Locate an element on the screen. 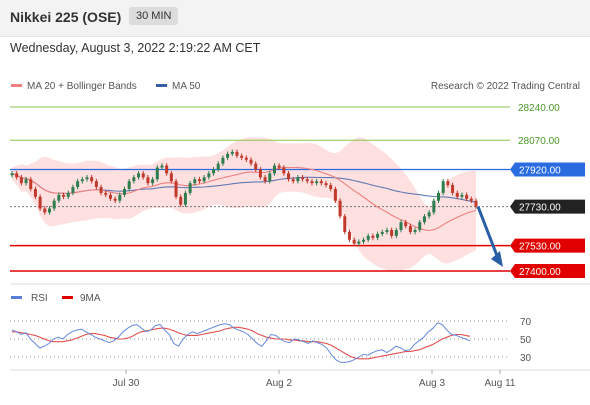 The width and height of the screenshot is (590, 405). level-label-3: 27730.00 is located at coordinates (540, 208).